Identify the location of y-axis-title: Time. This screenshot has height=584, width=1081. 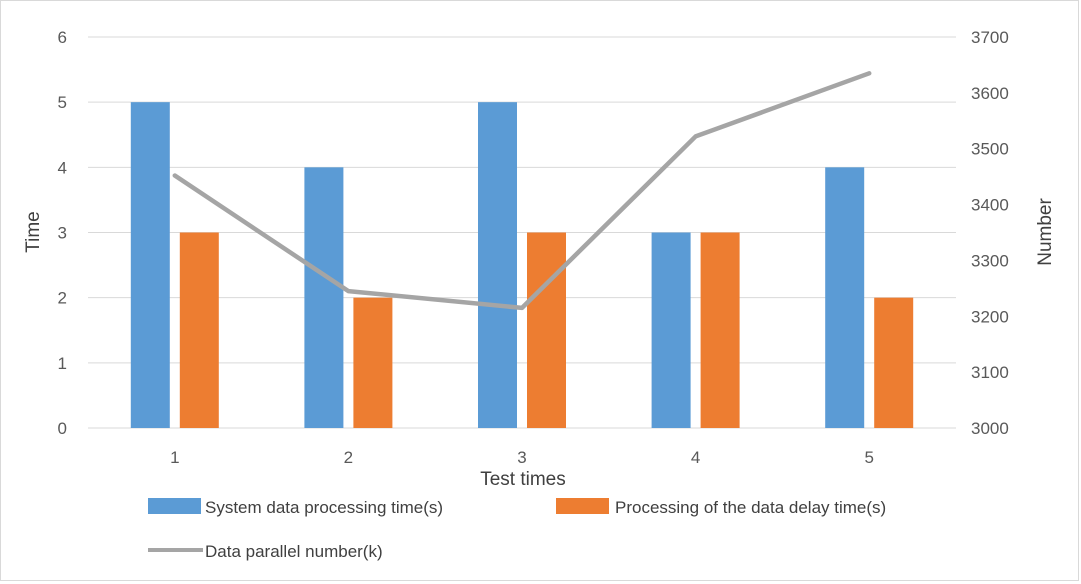
(33, 232).